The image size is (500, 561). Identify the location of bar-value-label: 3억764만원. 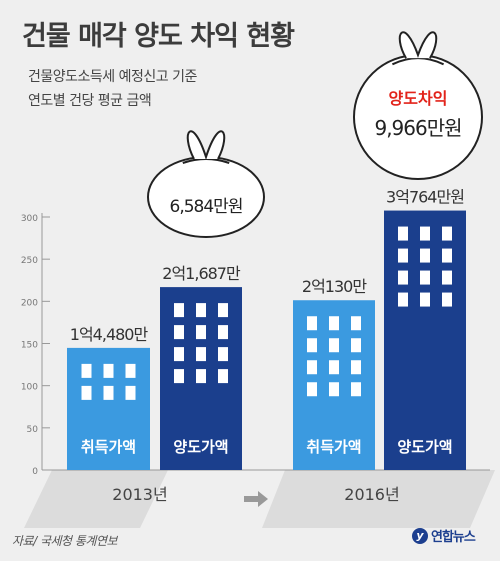
(425, 197).